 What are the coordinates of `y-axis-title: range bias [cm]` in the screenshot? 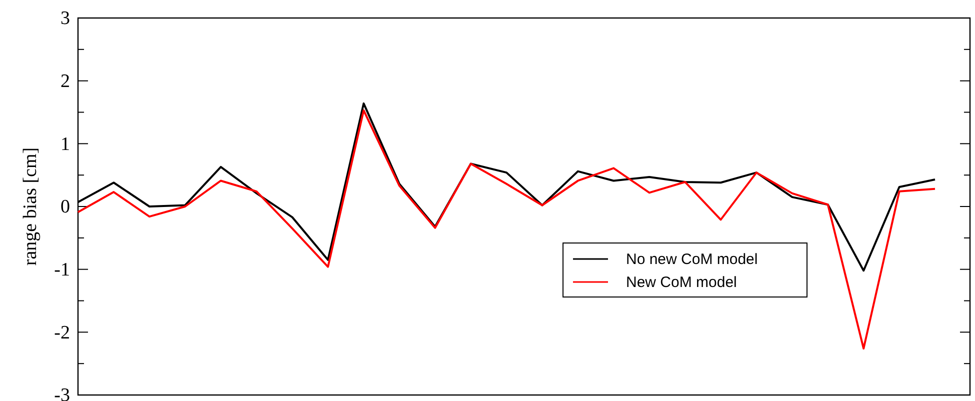 It's located at (30, 206).